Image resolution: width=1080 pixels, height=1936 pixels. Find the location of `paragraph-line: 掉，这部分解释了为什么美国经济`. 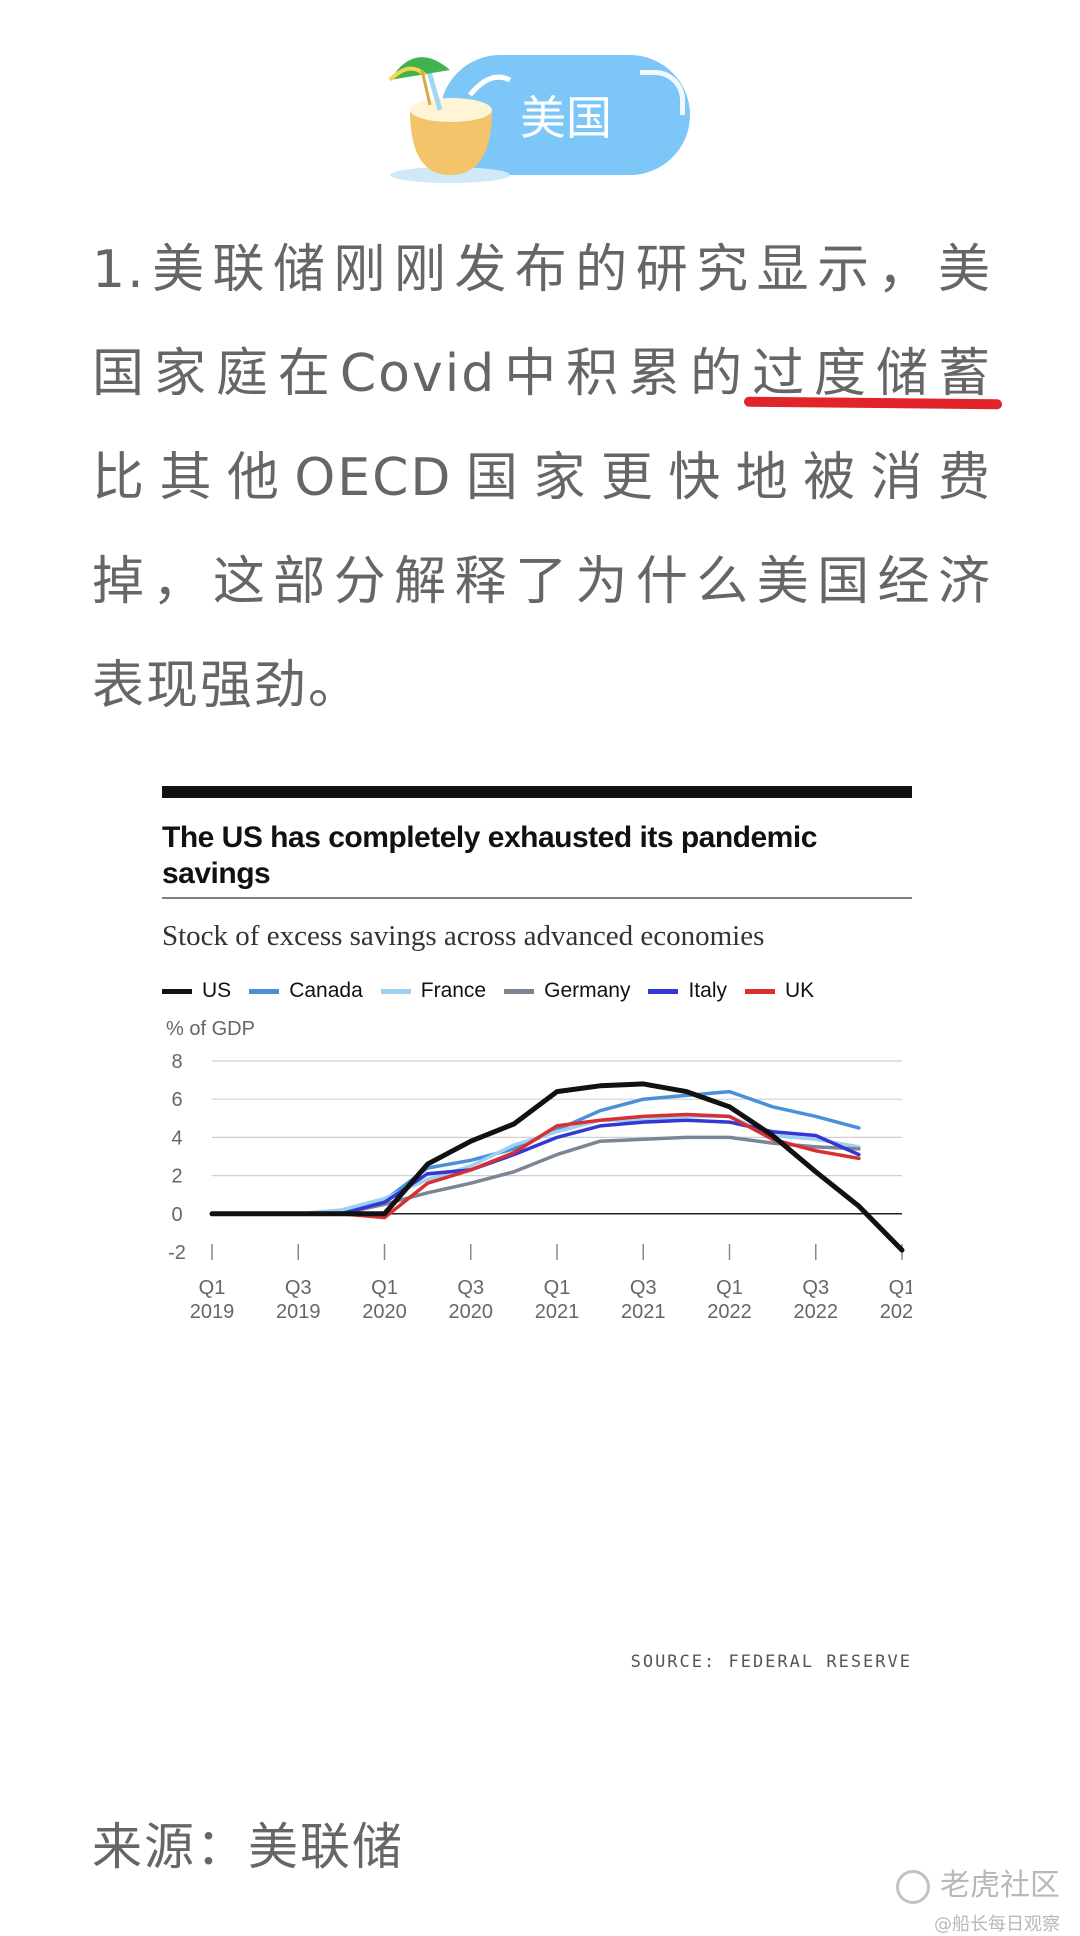

paragraph-line: 掉，这部分解释了为什么美国经济 is located at coordinates (542, 582).